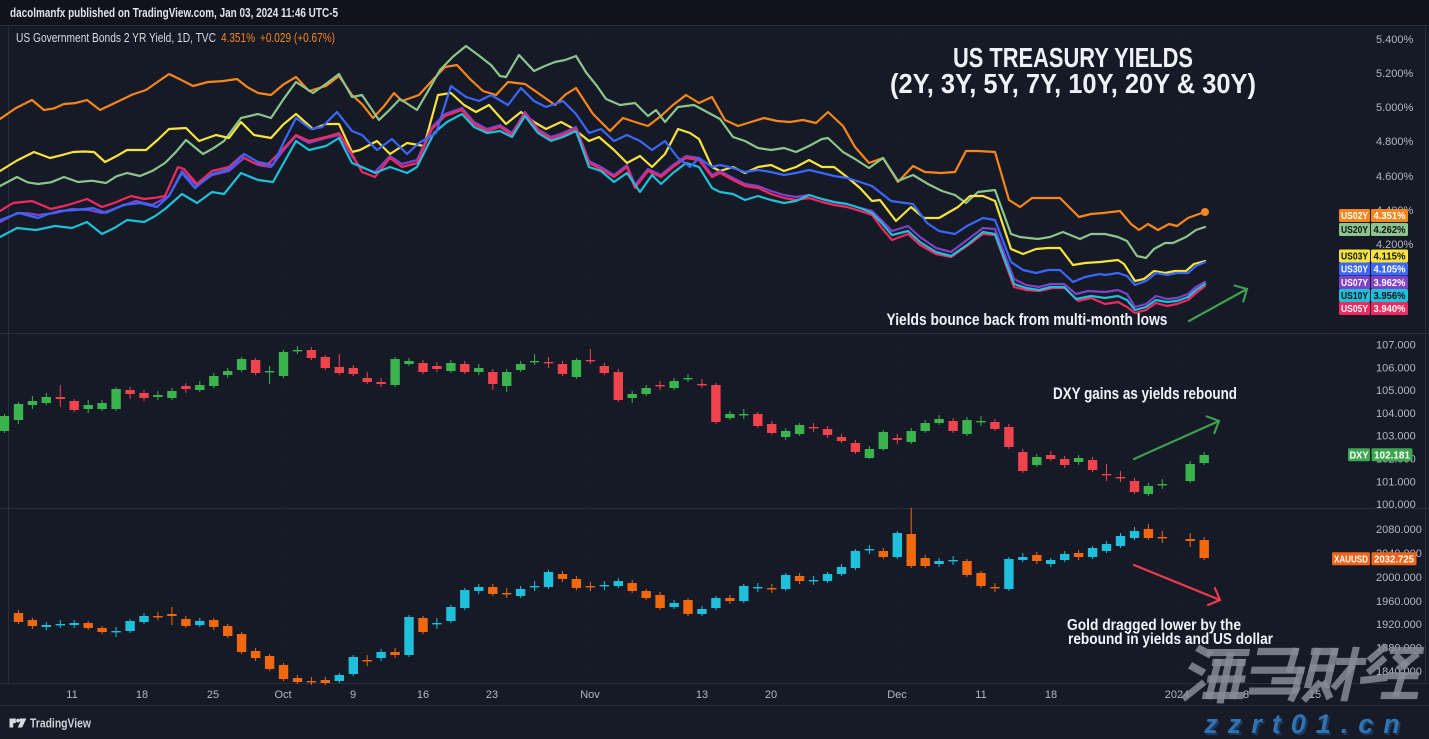 This screenshot has height=739, width=1429. Describe the element at coordinates (1351, 559) in the screenshot. I see `svg-text: XAUUSD` at that location.